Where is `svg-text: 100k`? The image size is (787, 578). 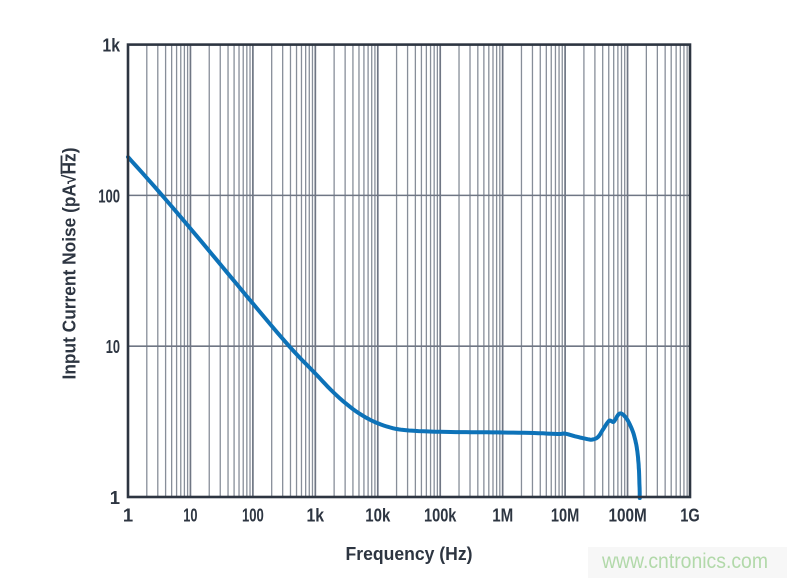 svg-text: 100k is located at coordinates (440, 514).